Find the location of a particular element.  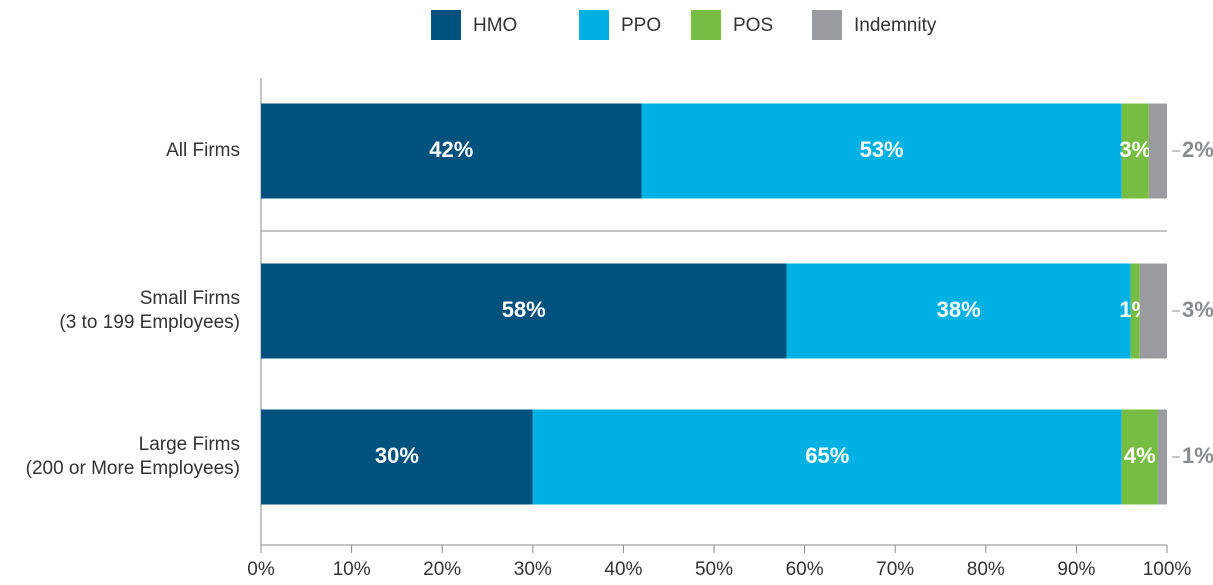

category-label: All Firms is located at coordinates (203, 150).